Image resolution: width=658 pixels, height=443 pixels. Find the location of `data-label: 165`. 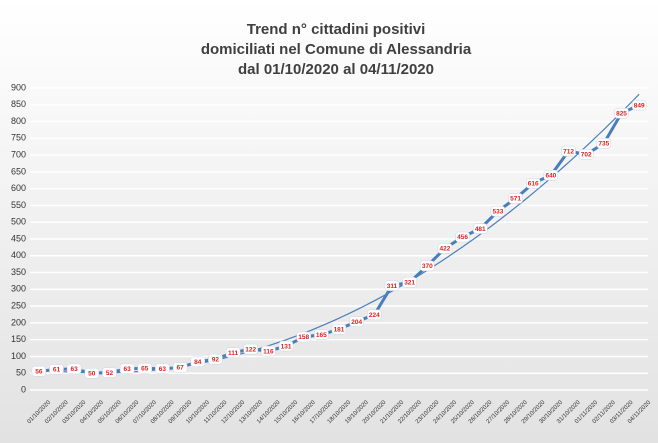

data-label: 165 is located at coordinates (321, 335).